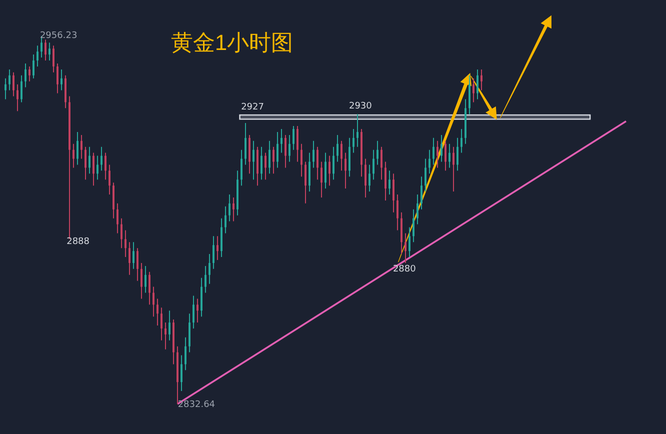 The height and width of the screenshot is (434, 666). I want to click on annotation: 2880, so click(404, 269).